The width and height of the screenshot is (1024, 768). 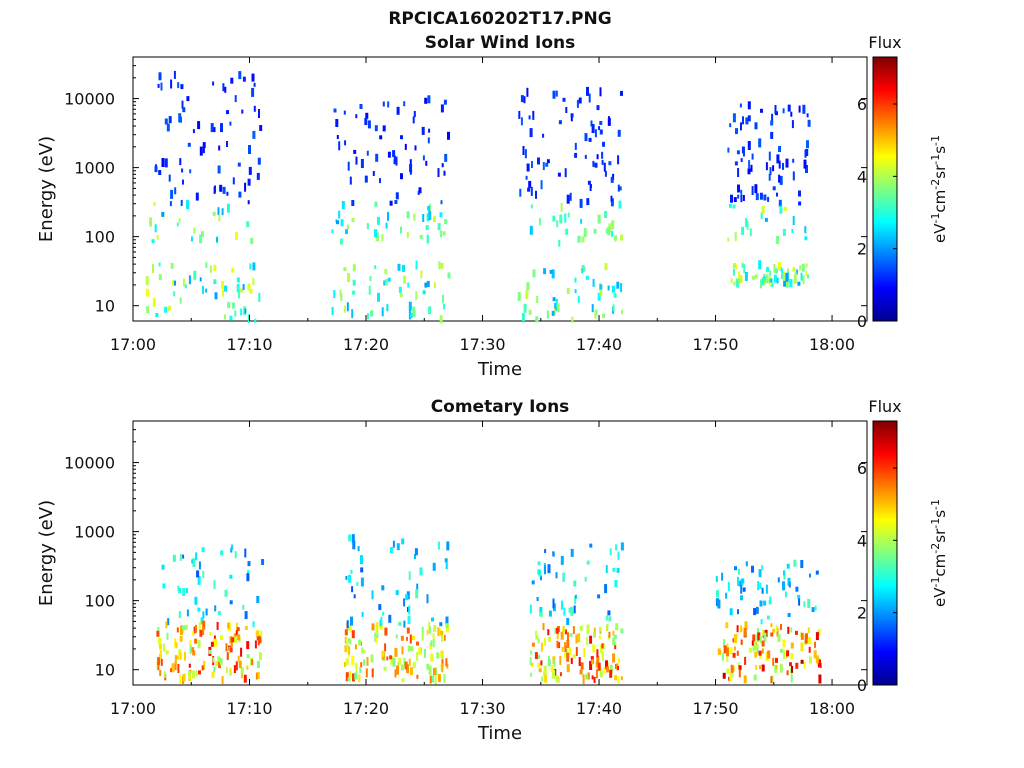 I want to click on x-axis-label: Time, so click(x=499, y=369).